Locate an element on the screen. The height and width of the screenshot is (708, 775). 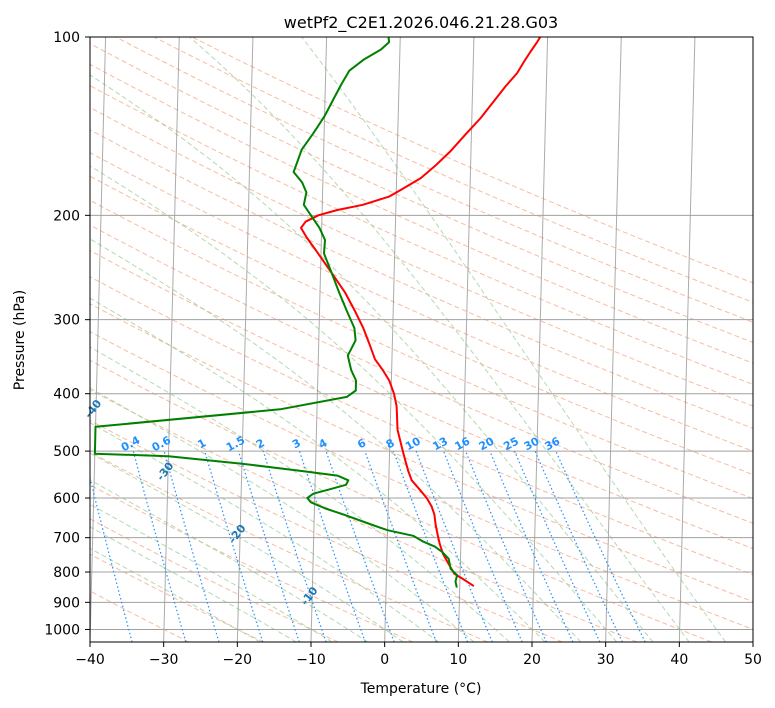
y-tick-label: 800 is located at coordinates (66, 573).